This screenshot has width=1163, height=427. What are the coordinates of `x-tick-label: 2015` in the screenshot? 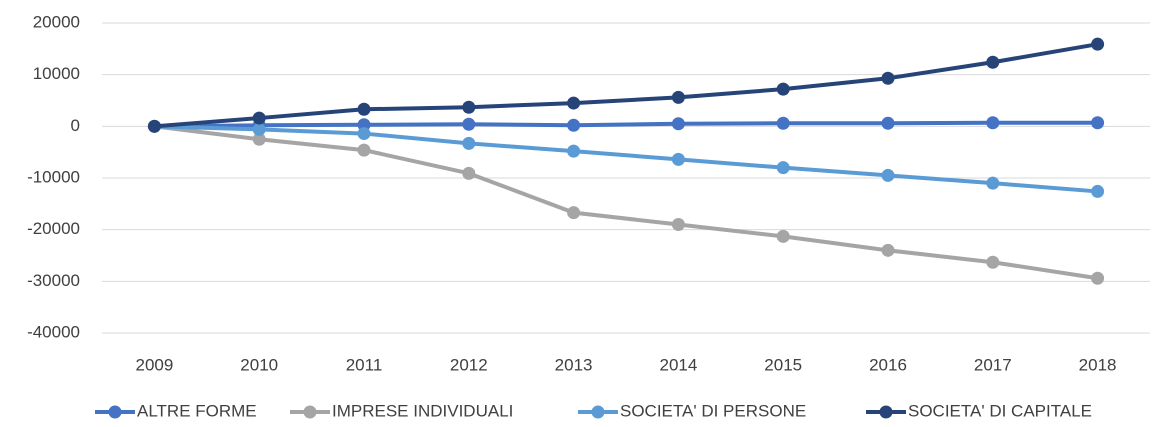 It's located at (783, 364).